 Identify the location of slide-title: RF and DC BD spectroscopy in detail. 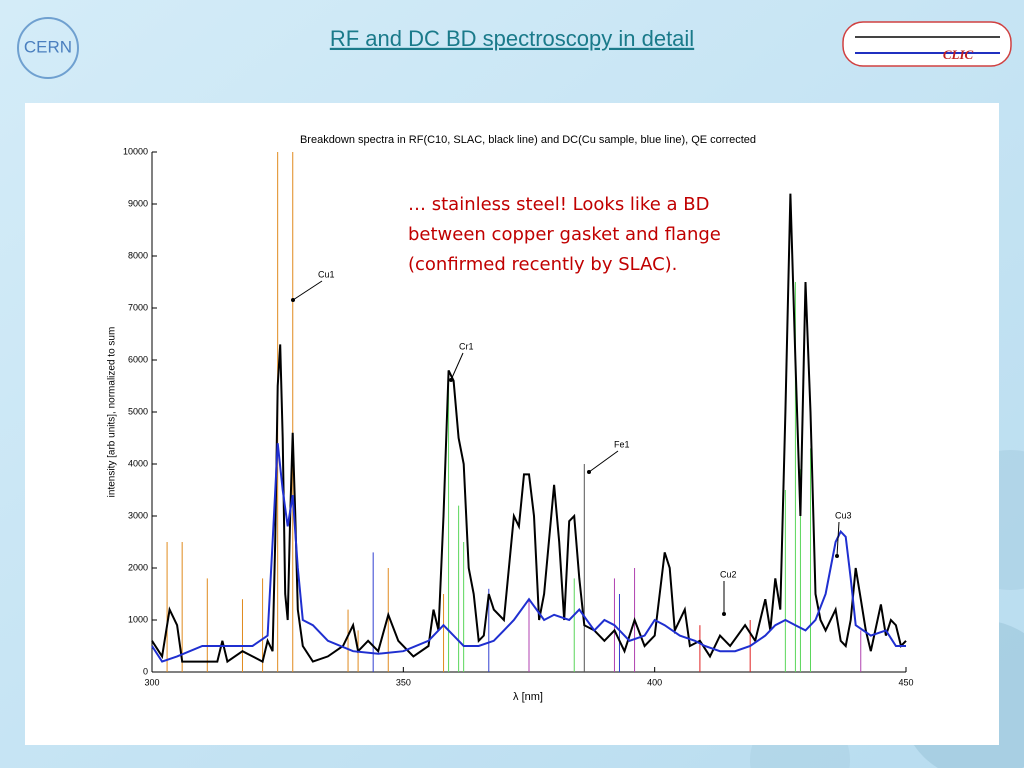
(512, 38).